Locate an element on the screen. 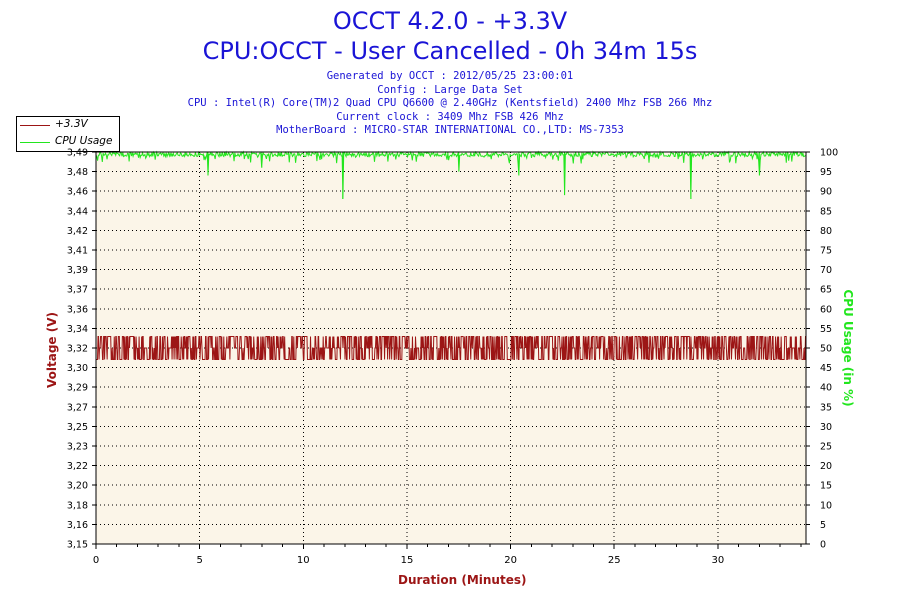 Image resolution: width=900 pixels, height=600 pixels. series-cpu-line is located at coordinates (451, 175).